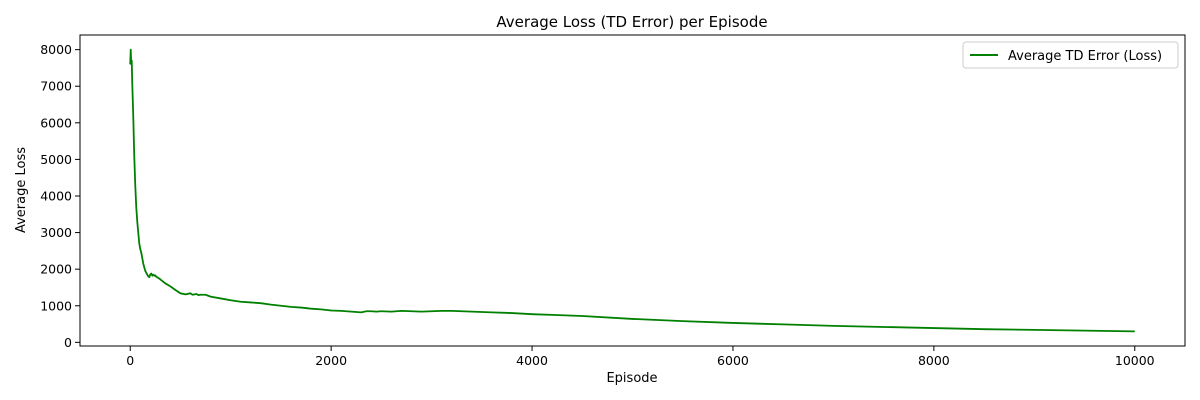 This screenshot has height=400, width=1200. I want to click on y-tick-label: 8000, so click(56, 49).